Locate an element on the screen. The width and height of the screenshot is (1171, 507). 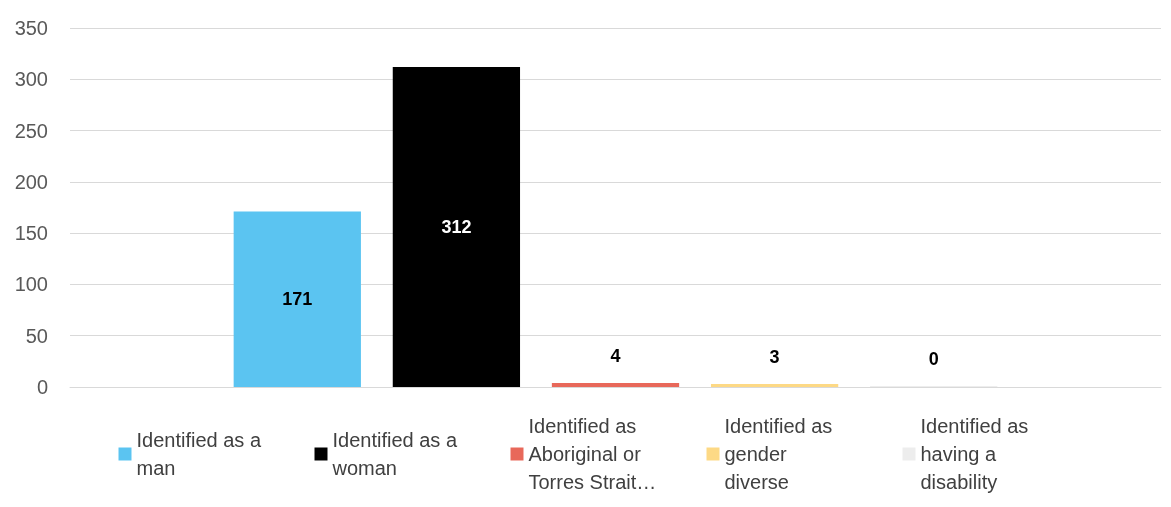
y-tick-label: 100 is located at coordinates (31, 284).